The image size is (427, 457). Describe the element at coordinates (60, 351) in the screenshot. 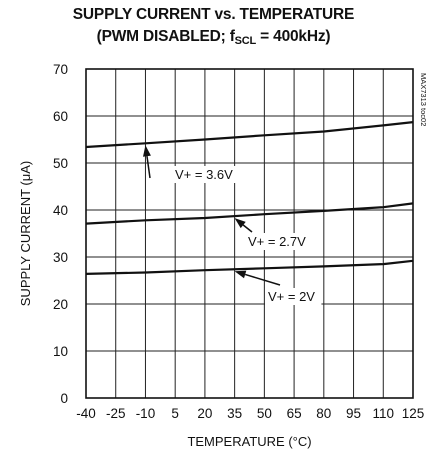

I see `y-tick-label: 10` at that location.